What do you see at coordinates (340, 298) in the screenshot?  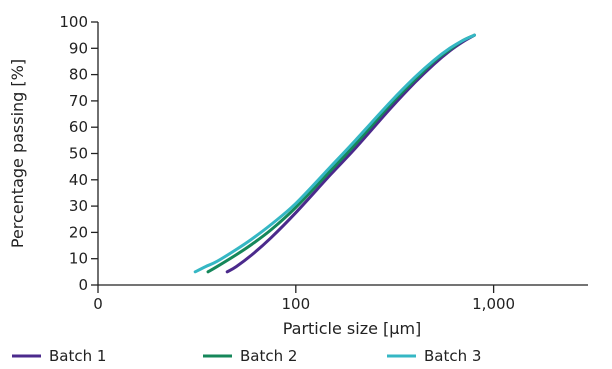 I see `x-axis: 0 100 1,000` at bounding box center [340, 298].